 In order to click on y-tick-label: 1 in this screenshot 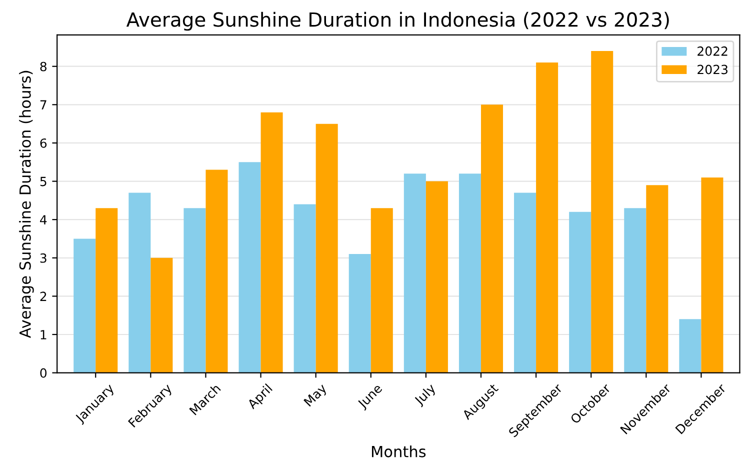, I will do `click(43, 335)`.